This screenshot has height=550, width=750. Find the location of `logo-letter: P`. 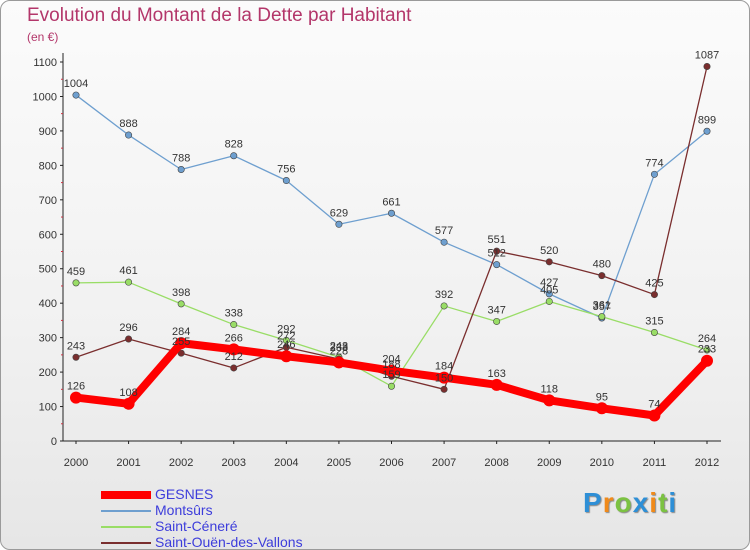

logo-letter: P is located at coordinates (593, 502).